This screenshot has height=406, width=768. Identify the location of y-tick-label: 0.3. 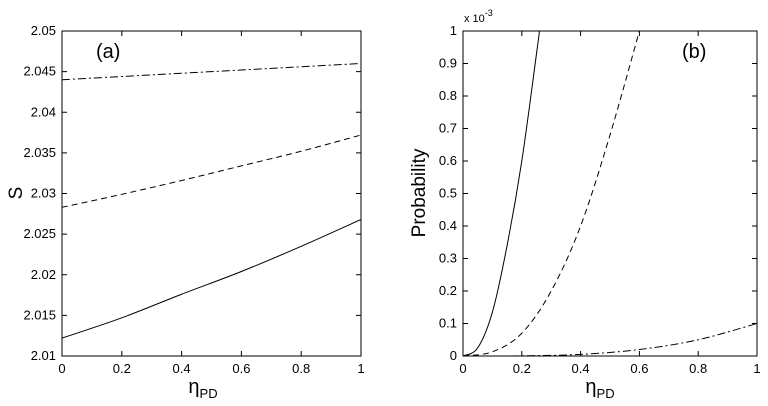
(448, 258).